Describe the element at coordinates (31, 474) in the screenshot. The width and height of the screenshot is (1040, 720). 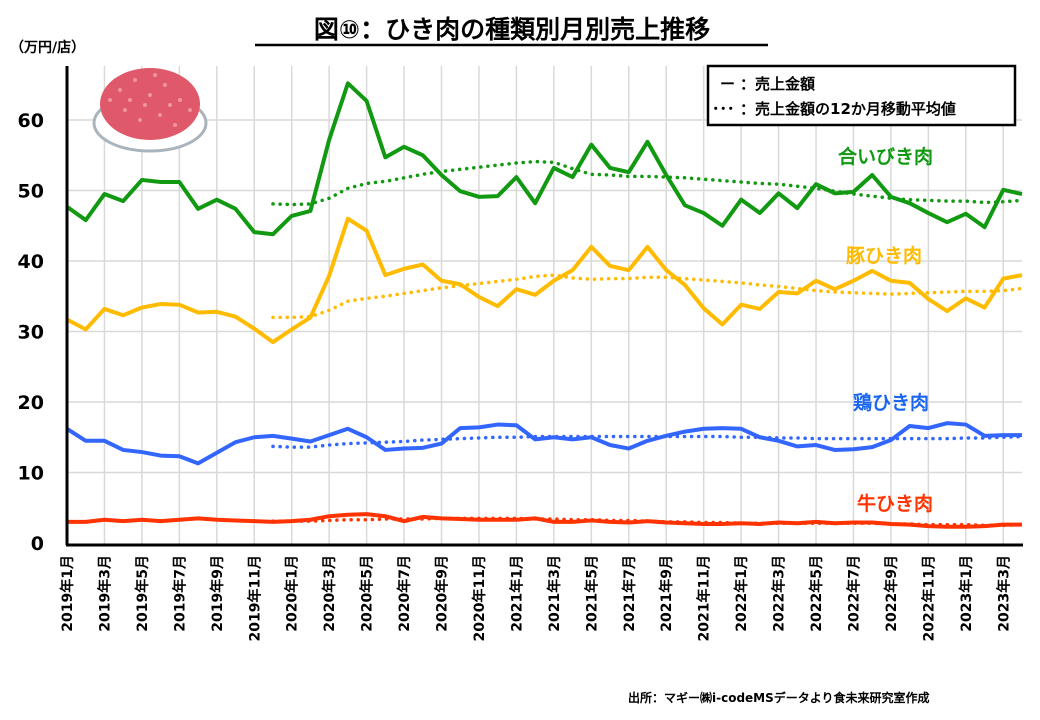
I see `y-tick-label: 10` at that location.